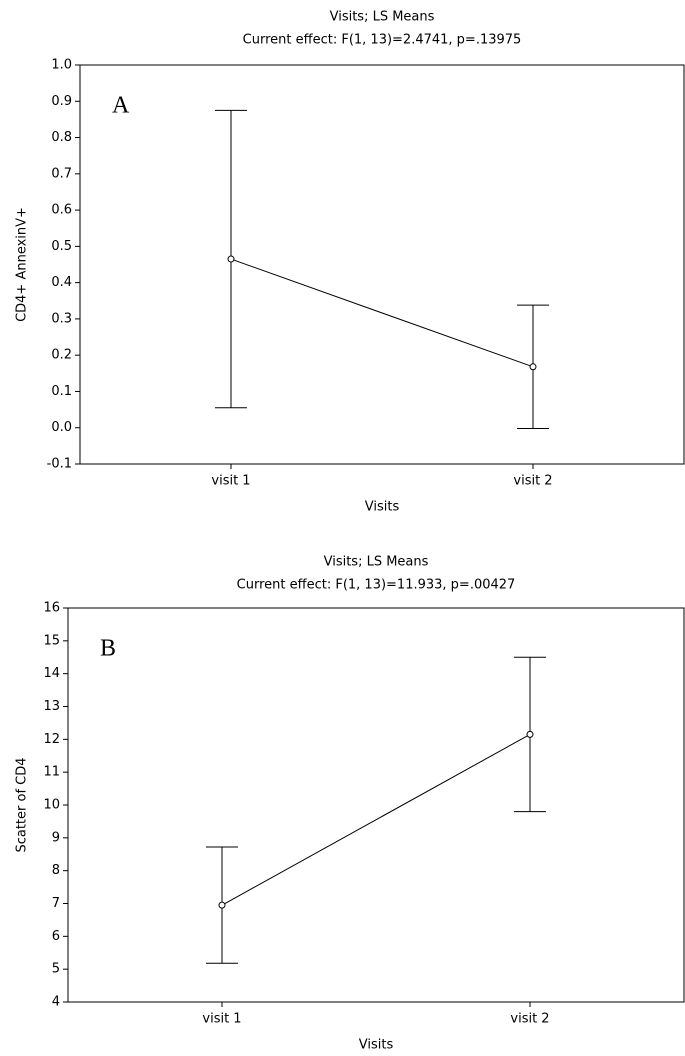 This screenshot has width=685, height=1056. Describe the element at coordinates (61, 246) in the screenshot. I see `y-tick-label: 0.5` at that location.